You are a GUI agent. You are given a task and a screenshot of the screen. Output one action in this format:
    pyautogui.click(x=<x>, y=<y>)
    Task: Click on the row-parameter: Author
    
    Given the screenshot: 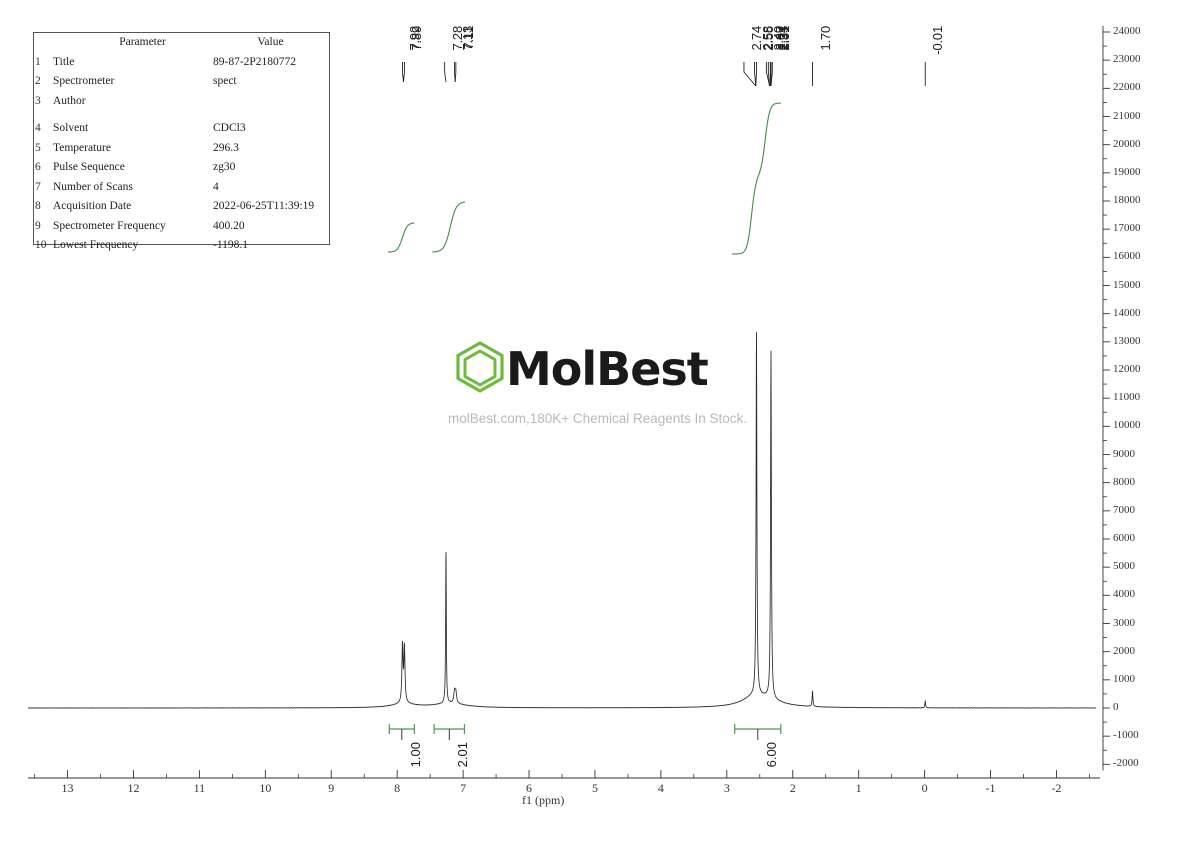 What is the action you would take?
    pyautogui.click(x=69, y=100)
    